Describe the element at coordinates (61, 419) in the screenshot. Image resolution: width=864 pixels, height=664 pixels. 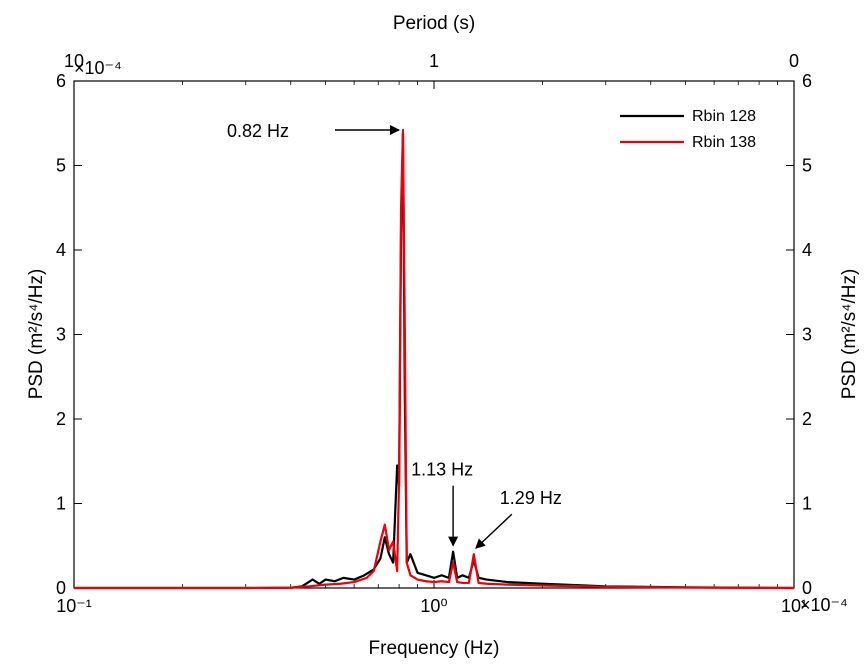
I see `y-tick-label: 2` at that location.